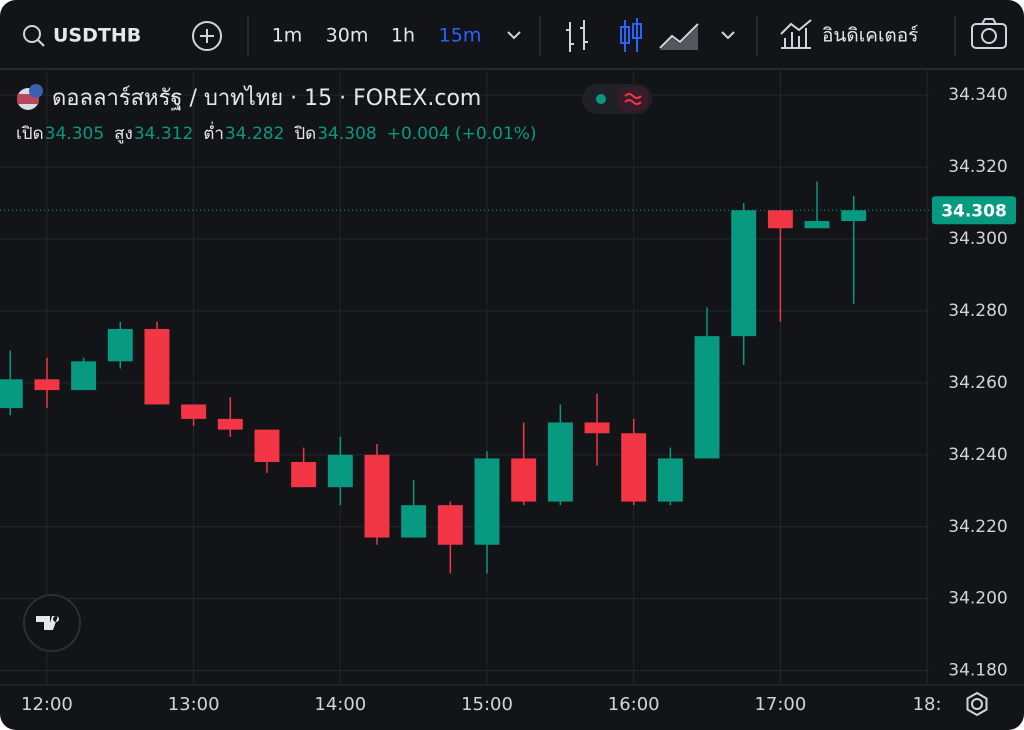  I want to click on add-symbol-button, so click(207, 36).